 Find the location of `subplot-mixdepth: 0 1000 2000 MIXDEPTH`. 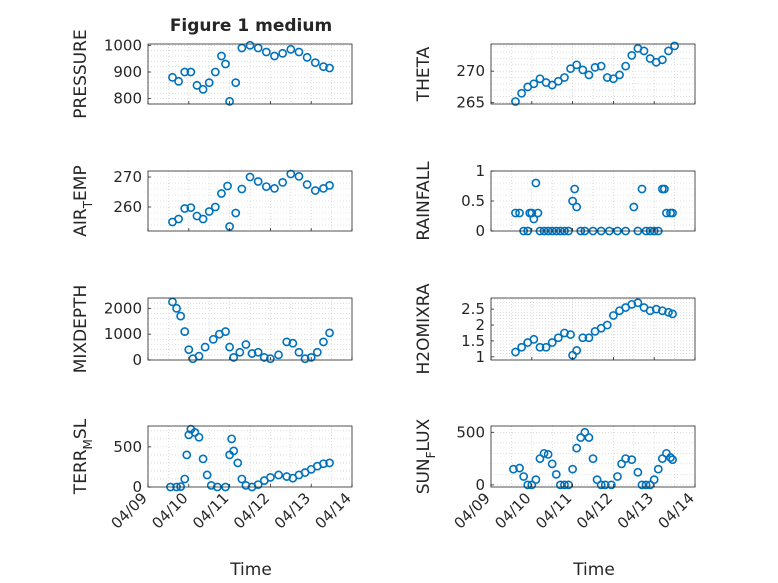

subplot-mixdepth: 0 1000 2000 MIXDEPTH is located at coordinates (212, 329).